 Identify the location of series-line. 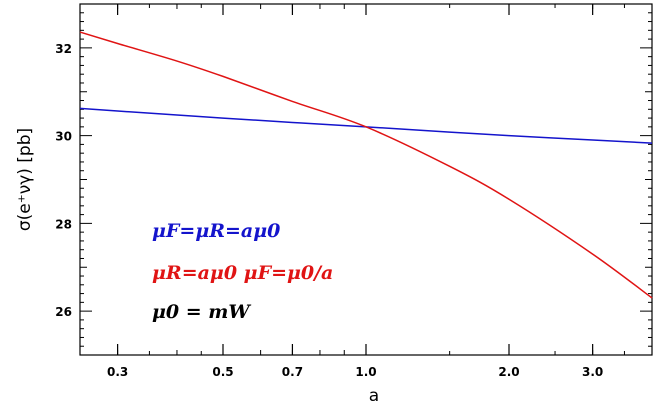
(366, 125).